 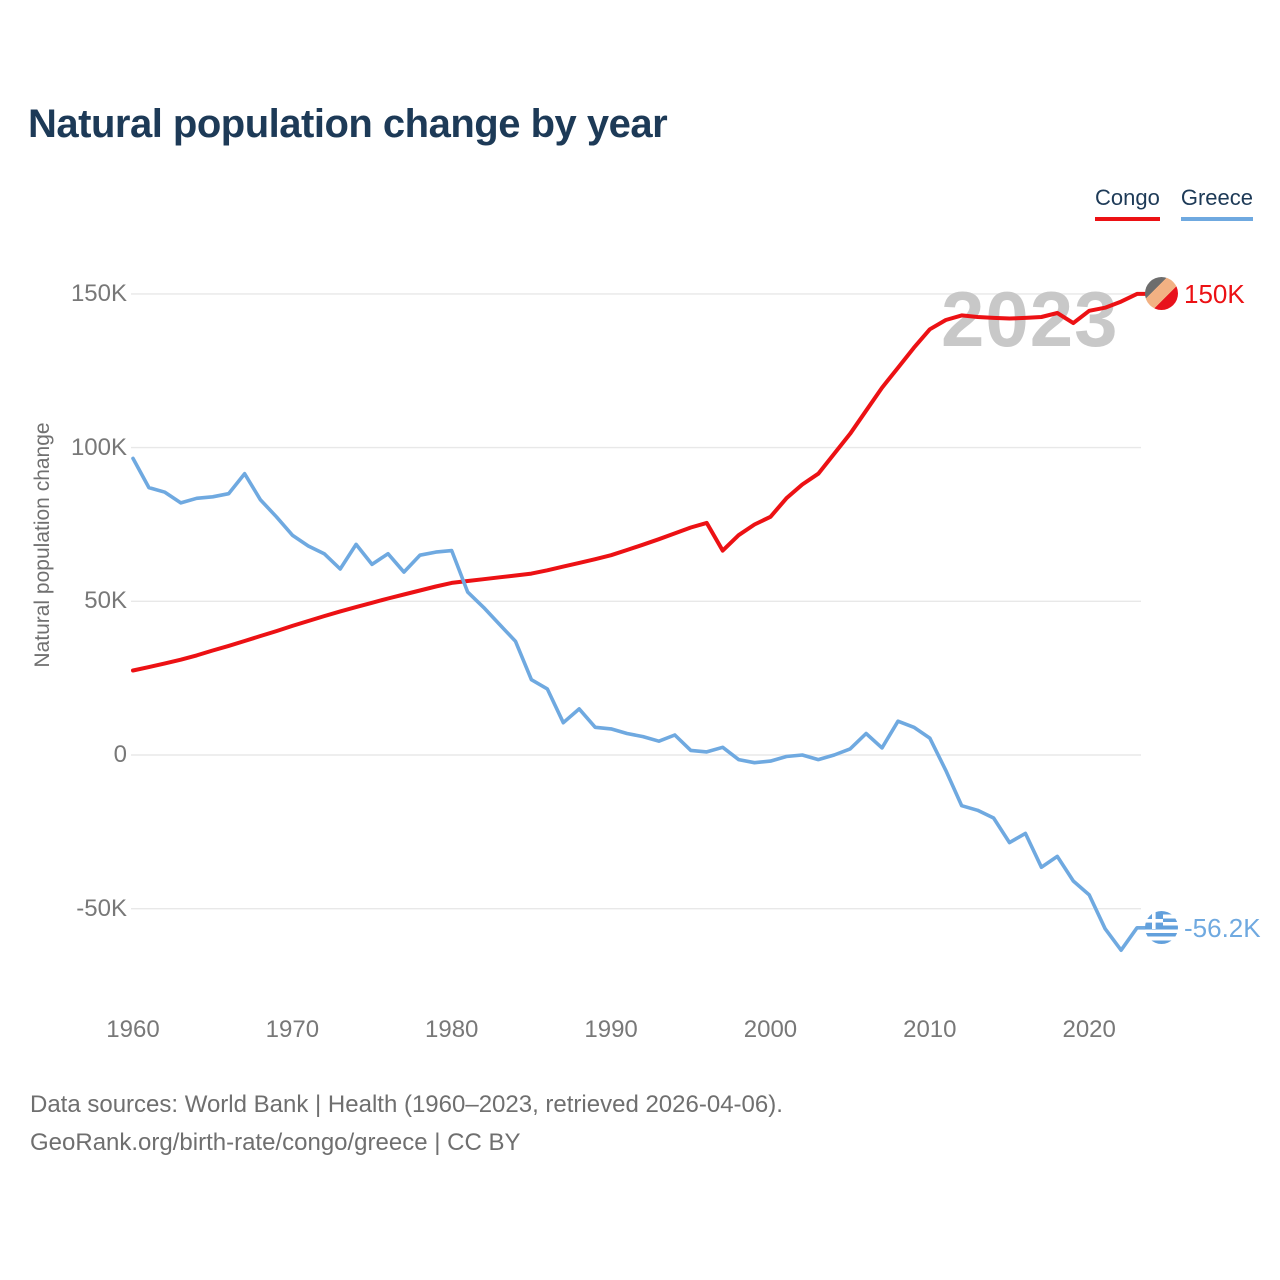 I want to click on x-tick-label: 1980, so click(x=452, y=1029).